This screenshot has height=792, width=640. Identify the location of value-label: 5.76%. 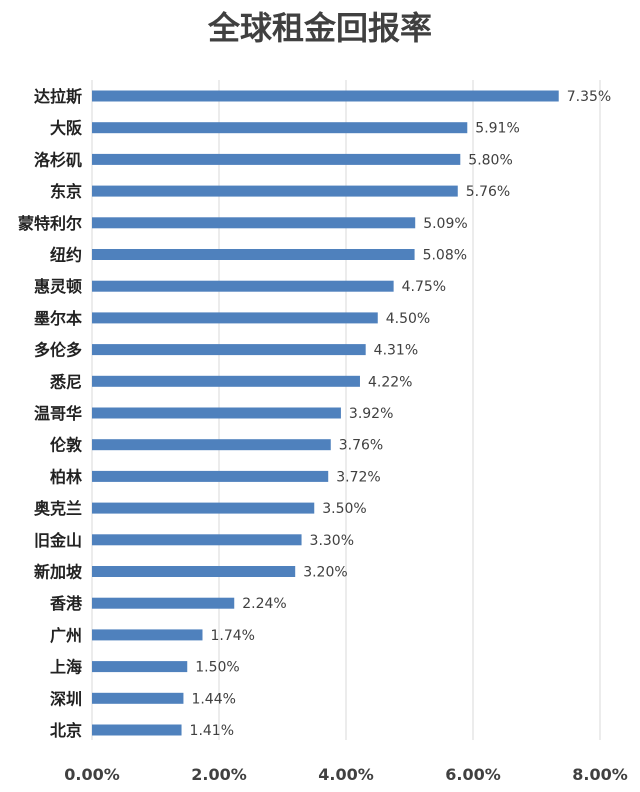
(488, 192).